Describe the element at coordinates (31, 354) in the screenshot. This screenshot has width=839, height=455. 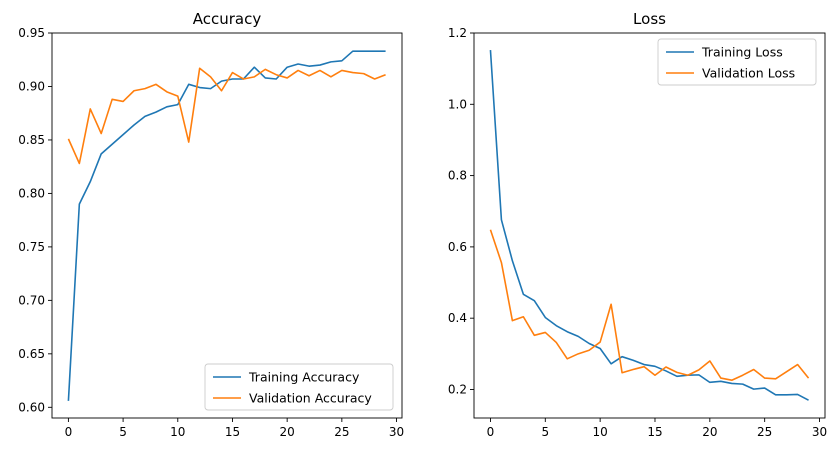
I see `accuracy-y-tick-label: 0.65` at that location.